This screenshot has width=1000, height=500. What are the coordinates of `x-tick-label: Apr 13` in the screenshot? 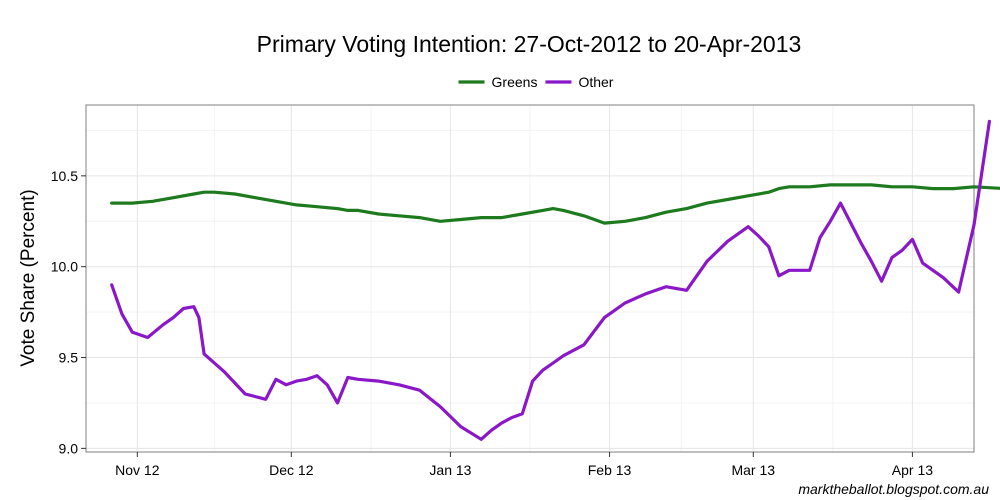 It's located at (912, 470).